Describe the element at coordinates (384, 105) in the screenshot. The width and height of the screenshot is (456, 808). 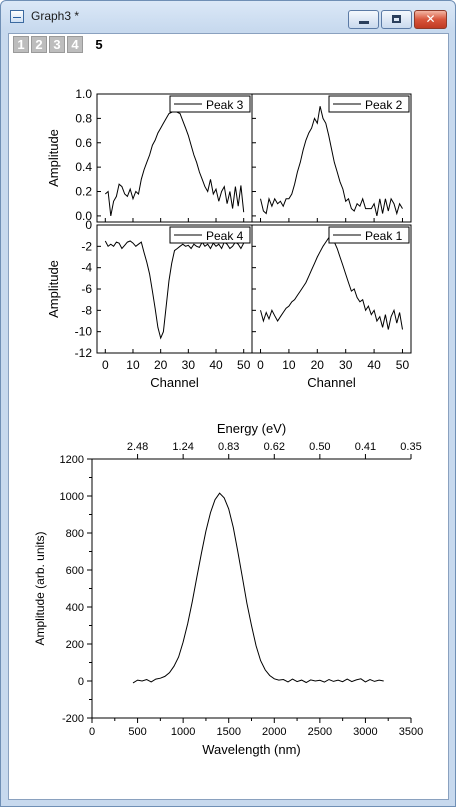
I see `legend-label: Peak 2` at that location.